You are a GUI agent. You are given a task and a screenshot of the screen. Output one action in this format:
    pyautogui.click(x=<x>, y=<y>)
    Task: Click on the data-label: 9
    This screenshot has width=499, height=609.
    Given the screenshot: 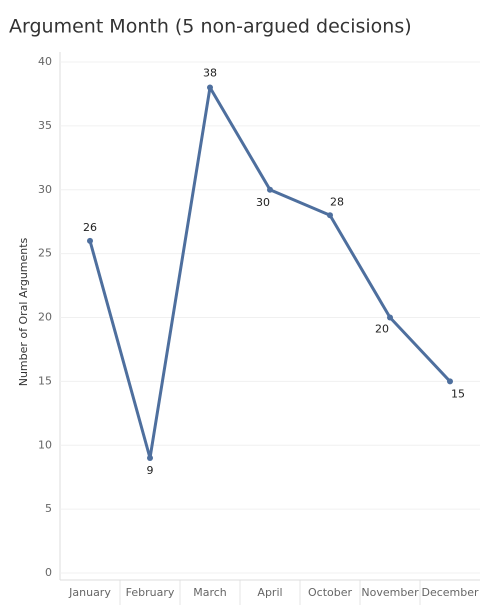 What is the action you would take?
    pyautogui.click(x=150, y=470)
    